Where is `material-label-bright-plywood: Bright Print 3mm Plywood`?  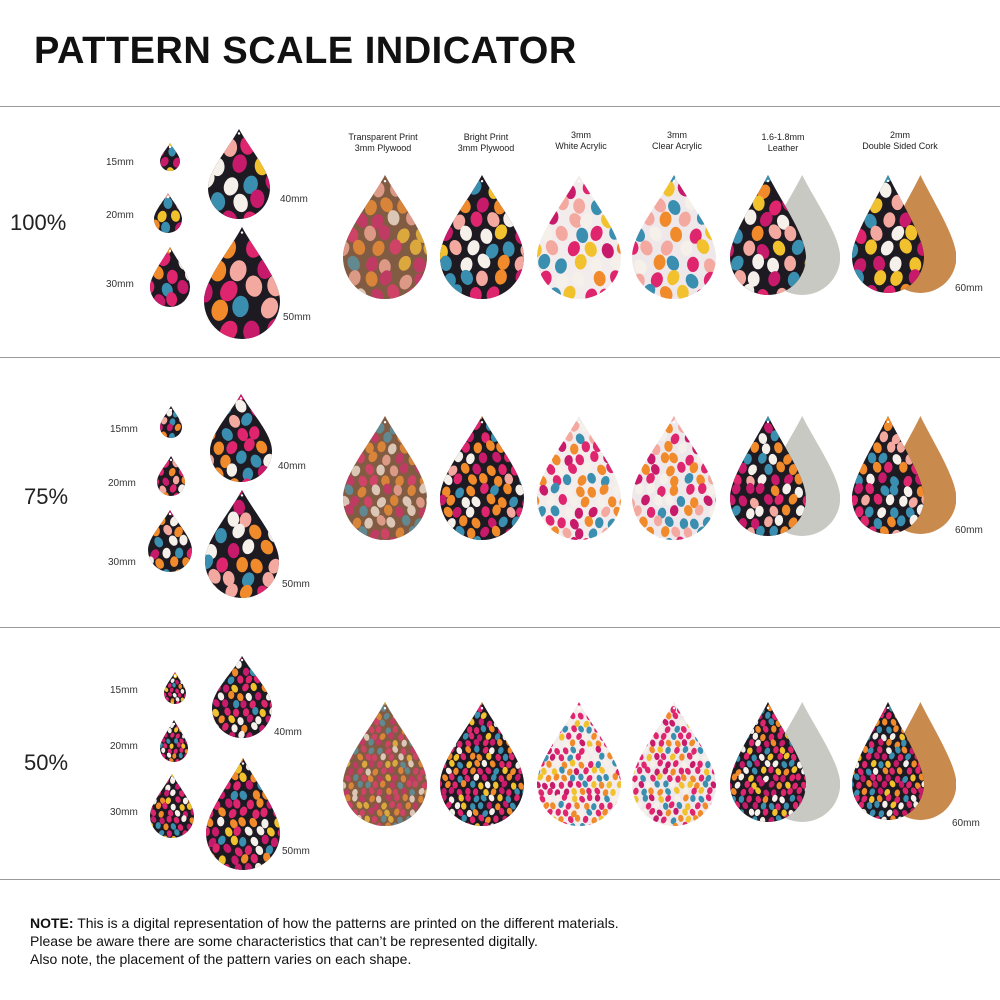
material-label-bright-plywood: Bright Print 3mm Plywood is located at coordinates (486, 142).